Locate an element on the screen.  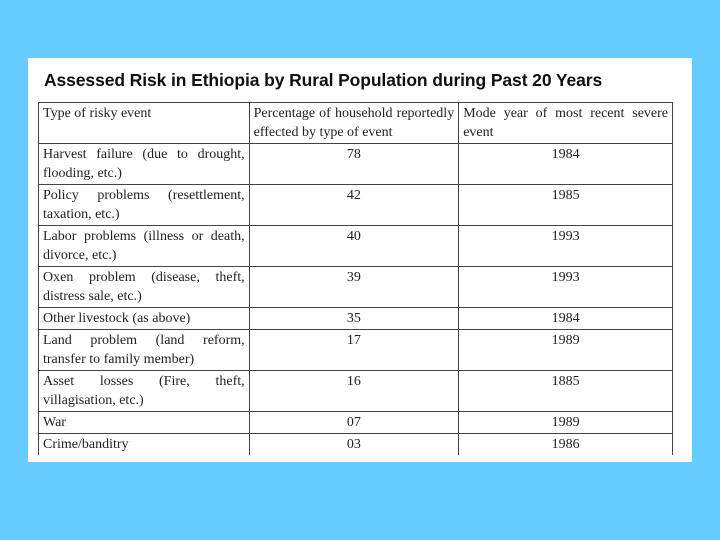
cell-percentage: 16 is located at coordinates (354, 391).